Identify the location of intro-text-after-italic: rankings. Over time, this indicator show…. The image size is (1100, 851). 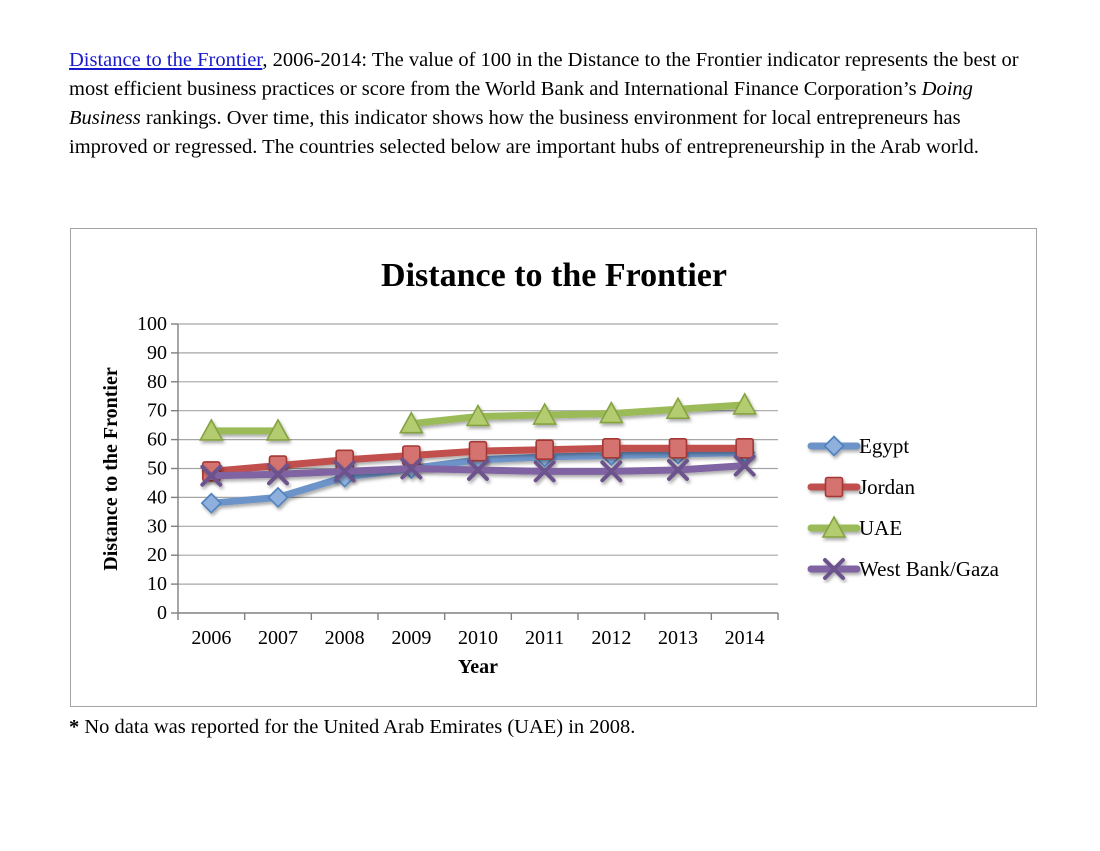
(524, 132).